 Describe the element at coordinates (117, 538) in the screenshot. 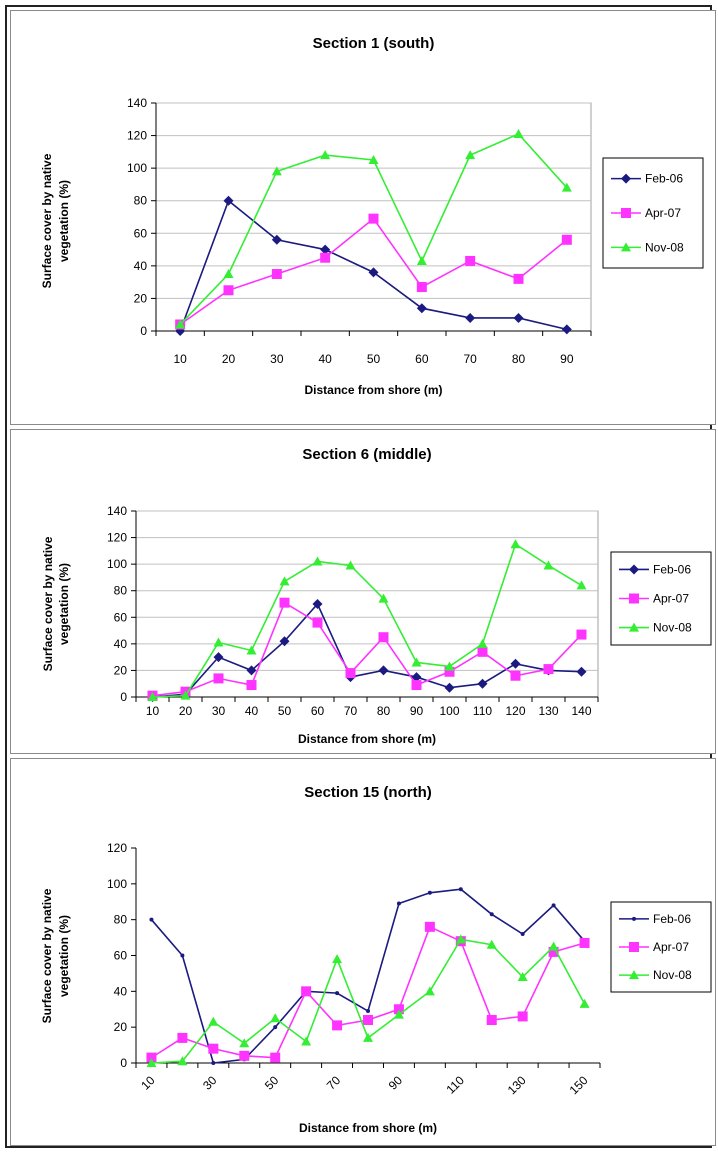

I see `y-tick-label: 120` at that location.